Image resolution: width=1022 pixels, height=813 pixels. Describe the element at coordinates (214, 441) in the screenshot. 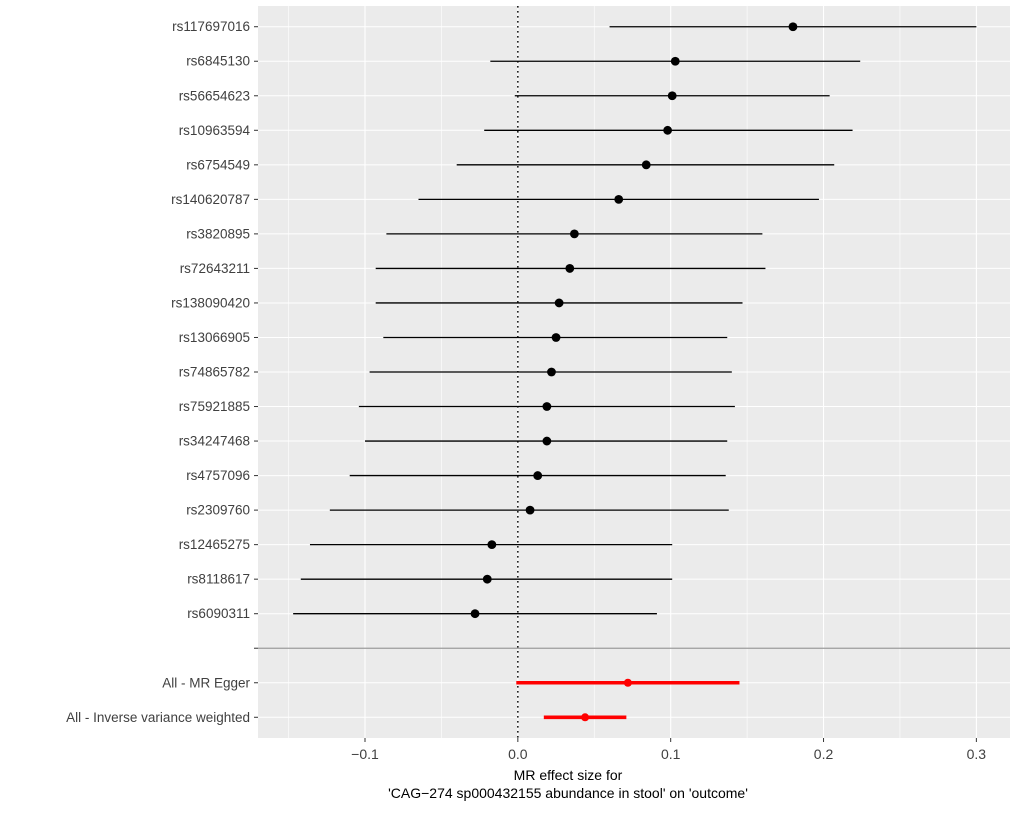

I see `y-axis-label: rs34247468` at that location.